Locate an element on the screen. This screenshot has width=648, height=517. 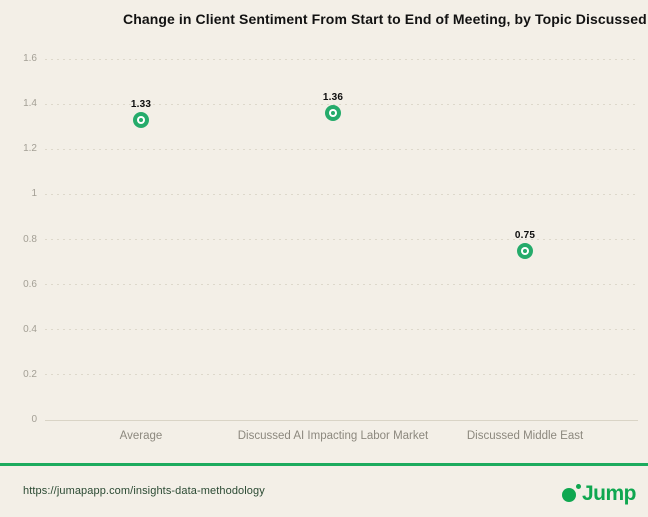
data-point-value-label: 0.75 is located at coordinates (525, 235).